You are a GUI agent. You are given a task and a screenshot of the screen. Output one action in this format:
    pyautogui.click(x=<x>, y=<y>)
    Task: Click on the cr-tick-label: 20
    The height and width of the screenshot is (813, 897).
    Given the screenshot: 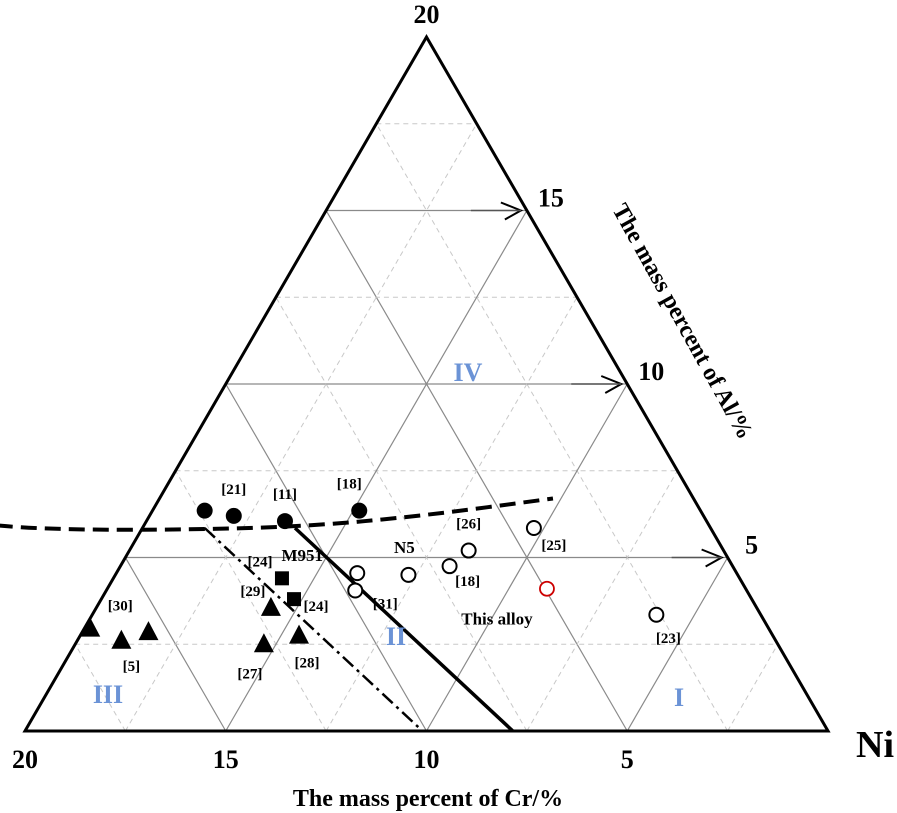 What is the action you would take?
    pyautogui.click(x=25, y=759)
    